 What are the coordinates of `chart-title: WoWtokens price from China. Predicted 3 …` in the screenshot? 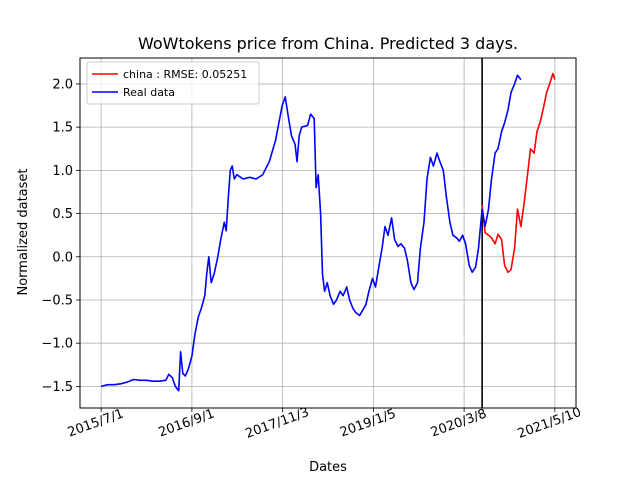 It's located at (328, 43).